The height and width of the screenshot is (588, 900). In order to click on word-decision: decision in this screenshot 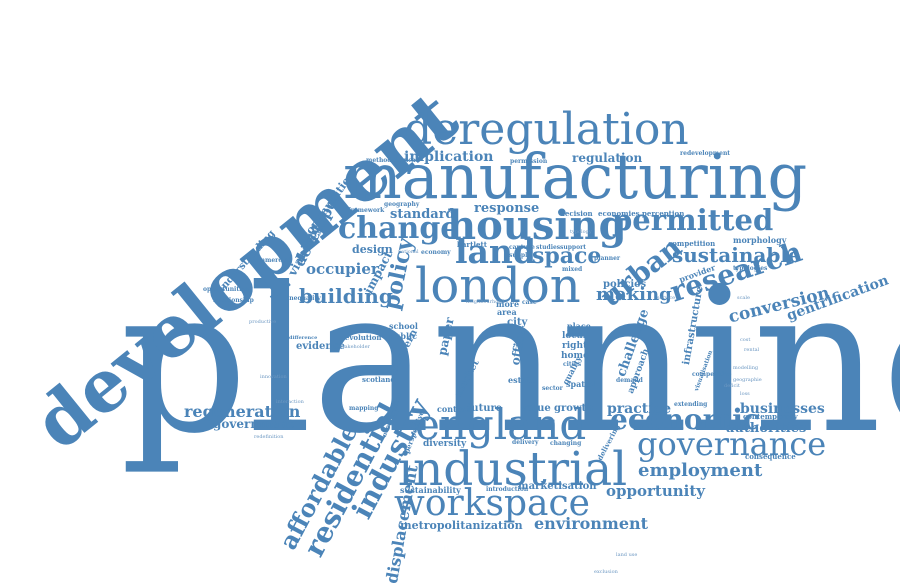, I will do `click(576, 213)`.